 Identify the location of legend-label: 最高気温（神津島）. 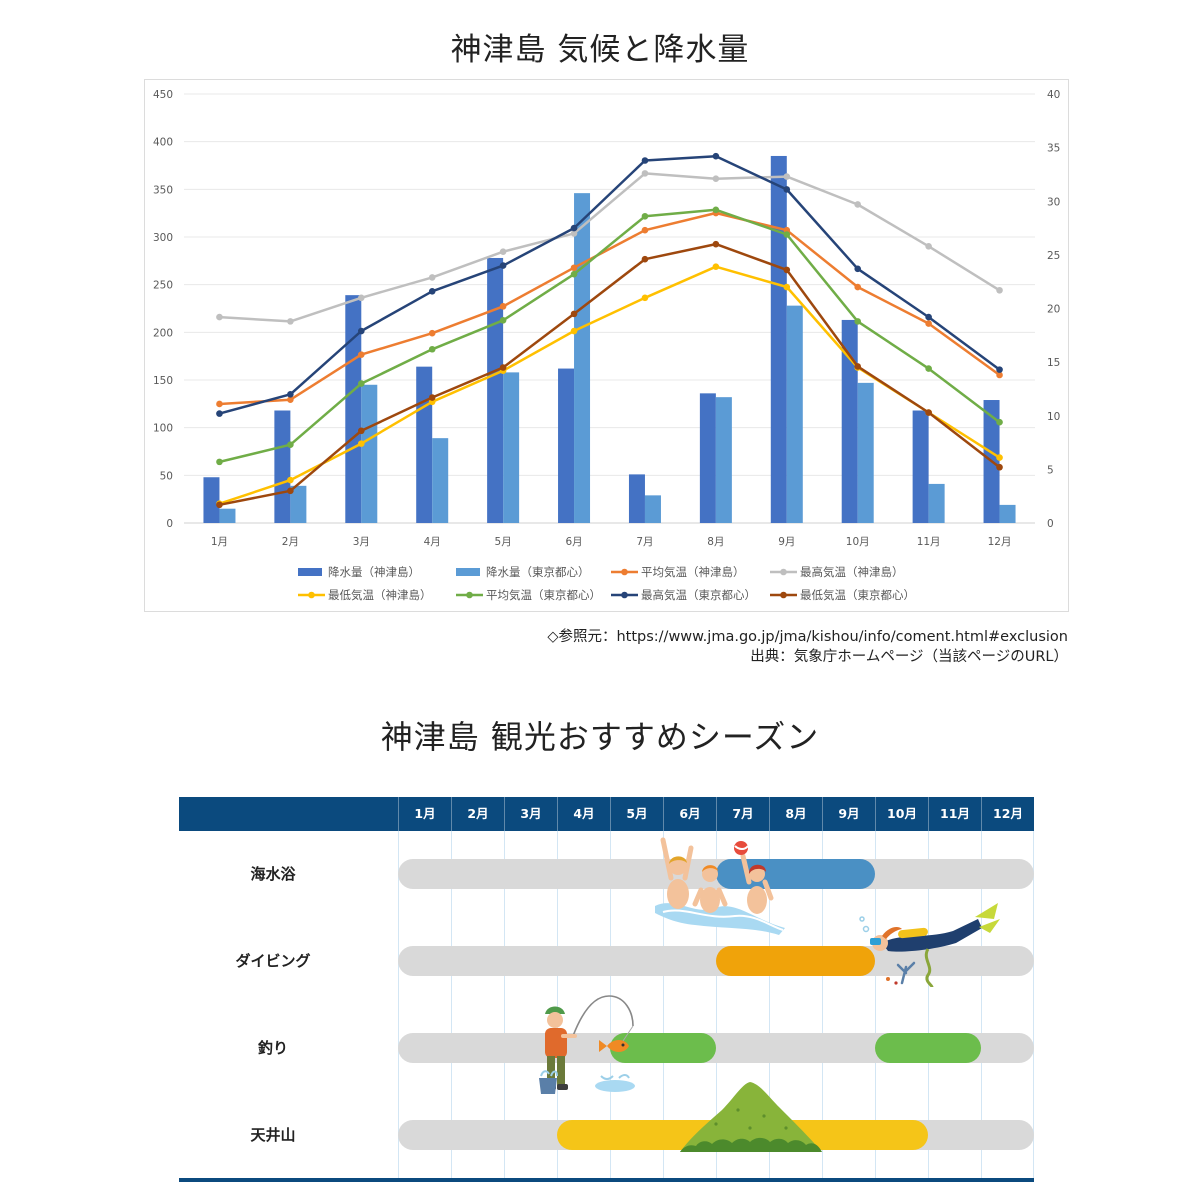
(852, 572).